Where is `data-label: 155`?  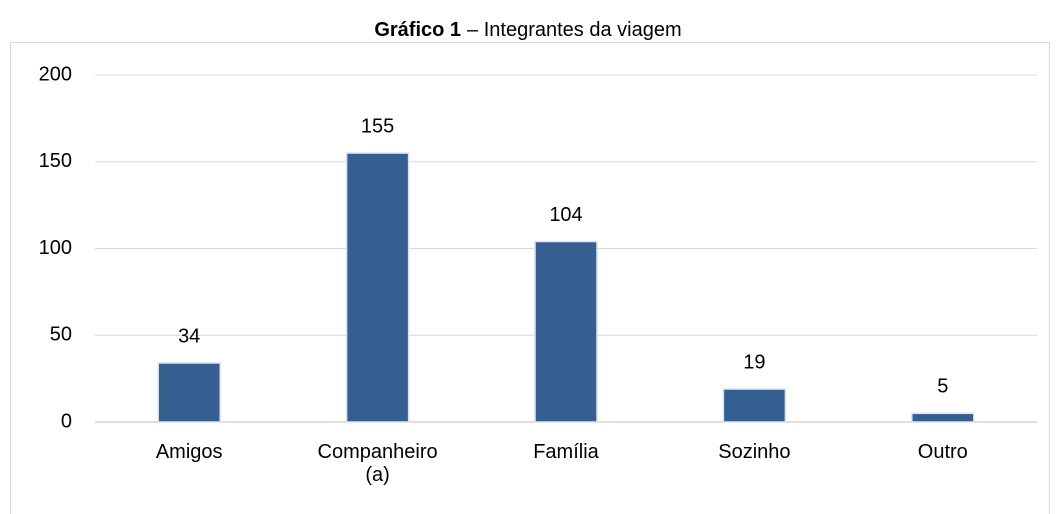 data-label: 155 is located at coordinates (377, 126).